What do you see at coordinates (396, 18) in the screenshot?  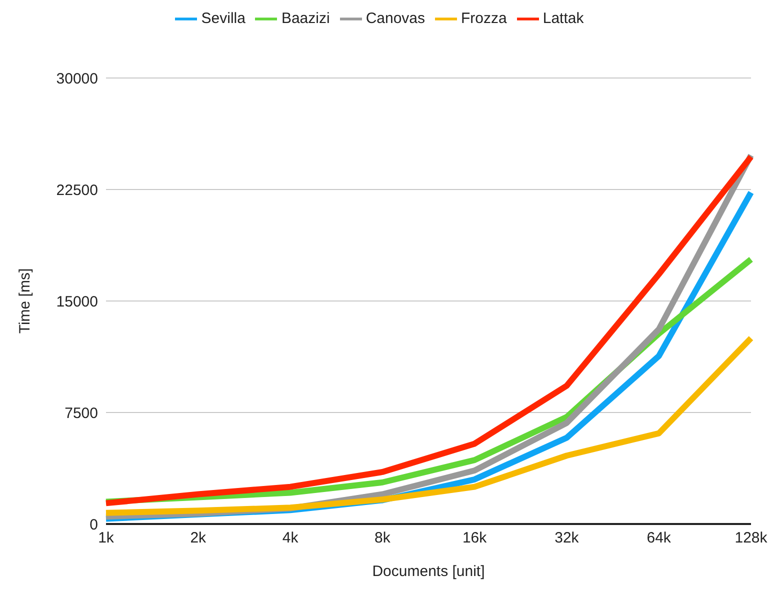 I see `legend-label: Canovas` at bounding box center [396, 18].